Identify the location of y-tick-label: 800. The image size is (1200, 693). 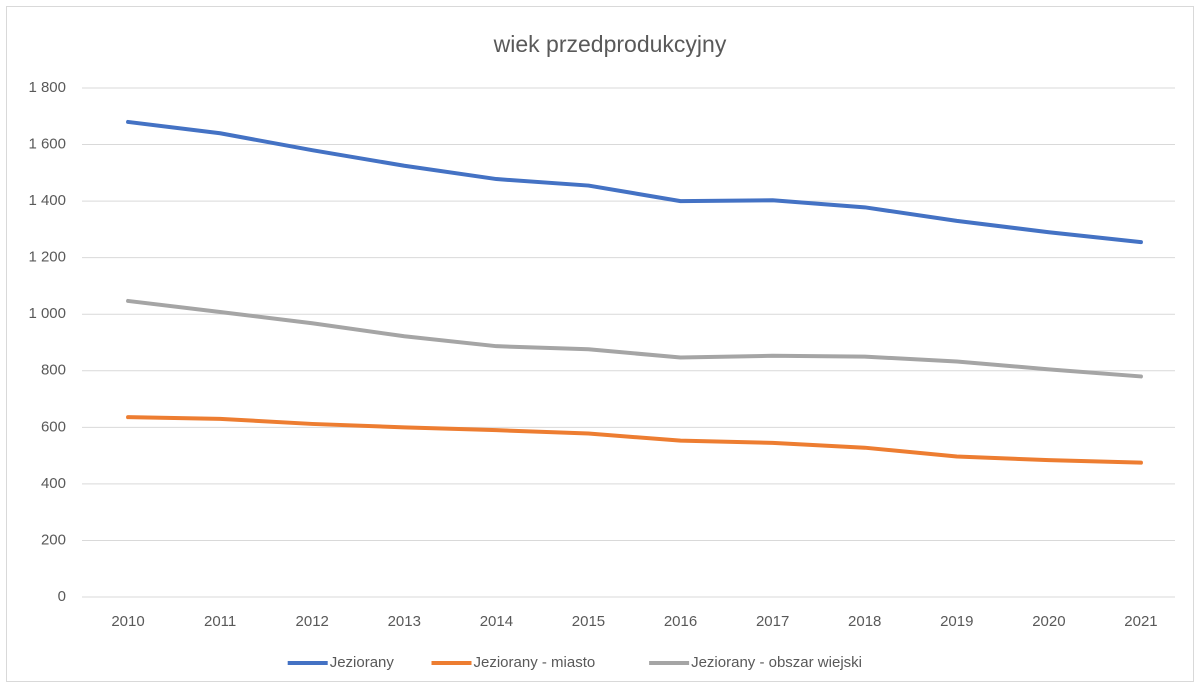
(53, 370).